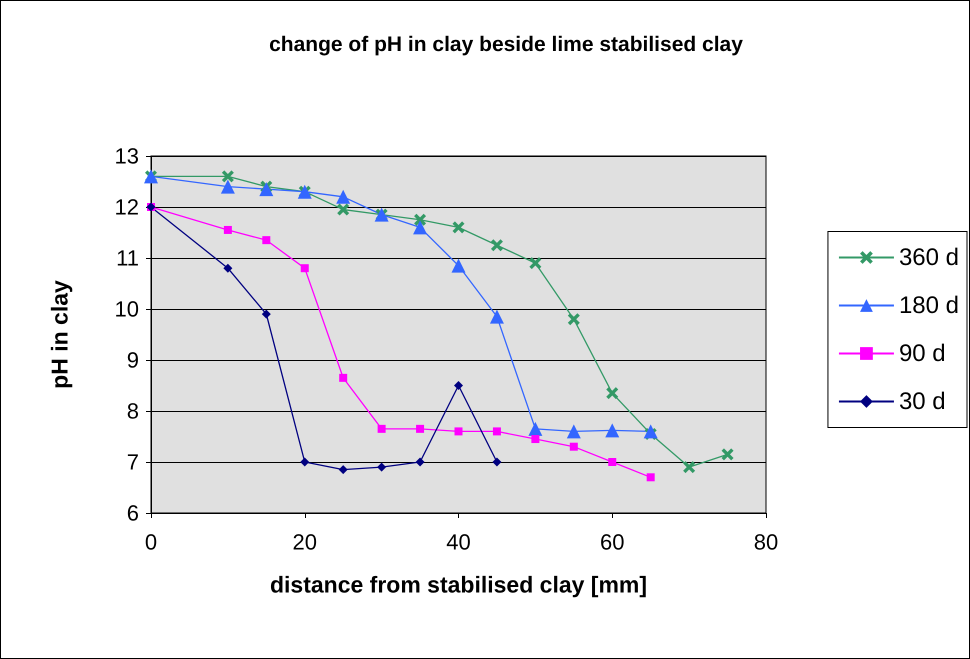 This screenshot has width=970, height=659. What do you see at coordinates (612, 542) in the screenshot?
I see `x-tick-label: 60` at bounding box center [612, 542].